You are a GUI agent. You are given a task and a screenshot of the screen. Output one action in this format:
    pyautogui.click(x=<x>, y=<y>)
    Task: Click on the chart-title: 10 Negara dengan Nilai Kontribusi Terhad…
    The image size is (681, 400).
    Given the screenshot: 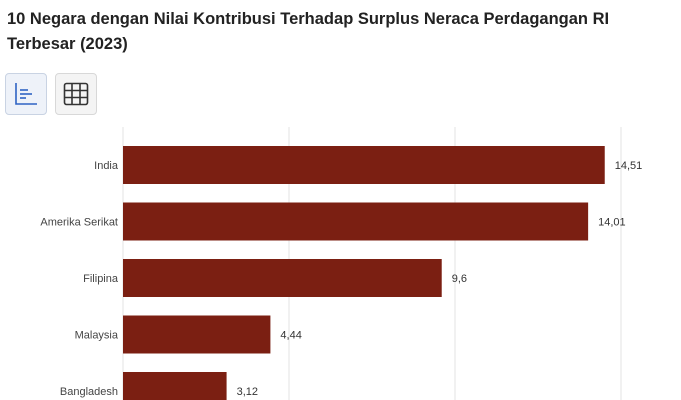 What is the action you would take?
    pyautogui.click(x=308, y=31)
    